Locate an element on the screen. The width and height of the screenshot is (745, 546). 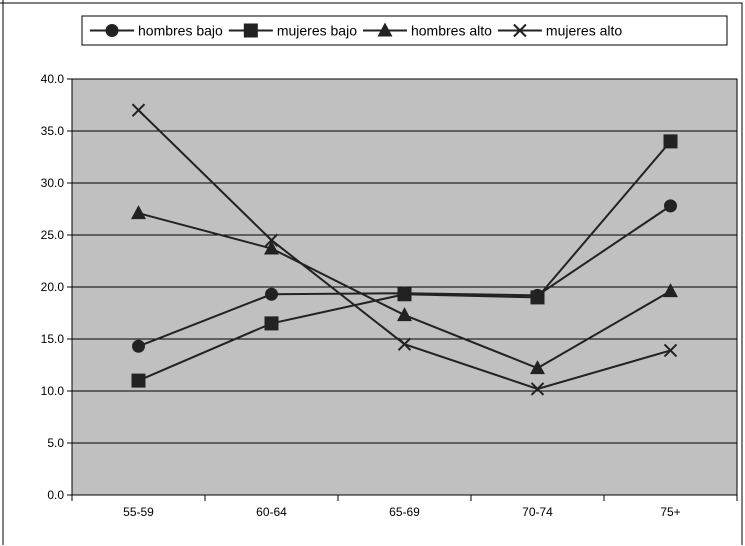
y-tick-label: 25.0 is located at coordinates (53, 235).